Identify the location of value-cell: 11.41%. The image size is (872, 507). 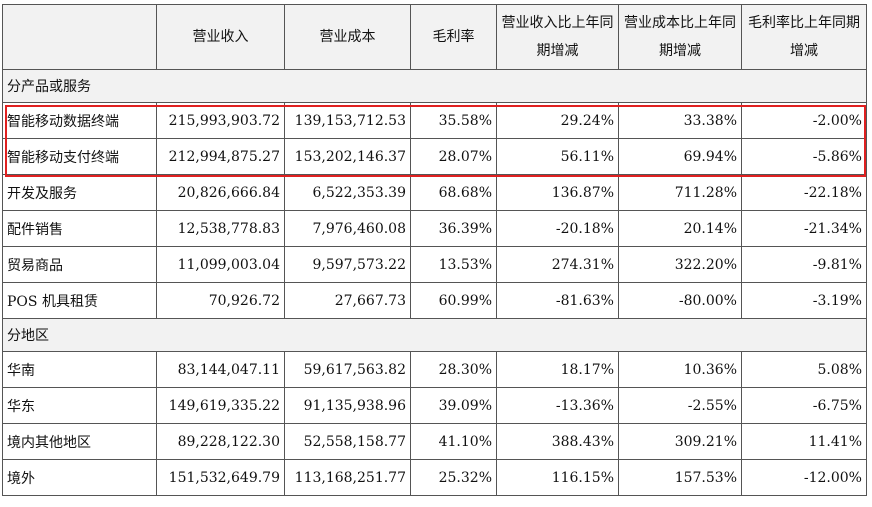
(804, 441).